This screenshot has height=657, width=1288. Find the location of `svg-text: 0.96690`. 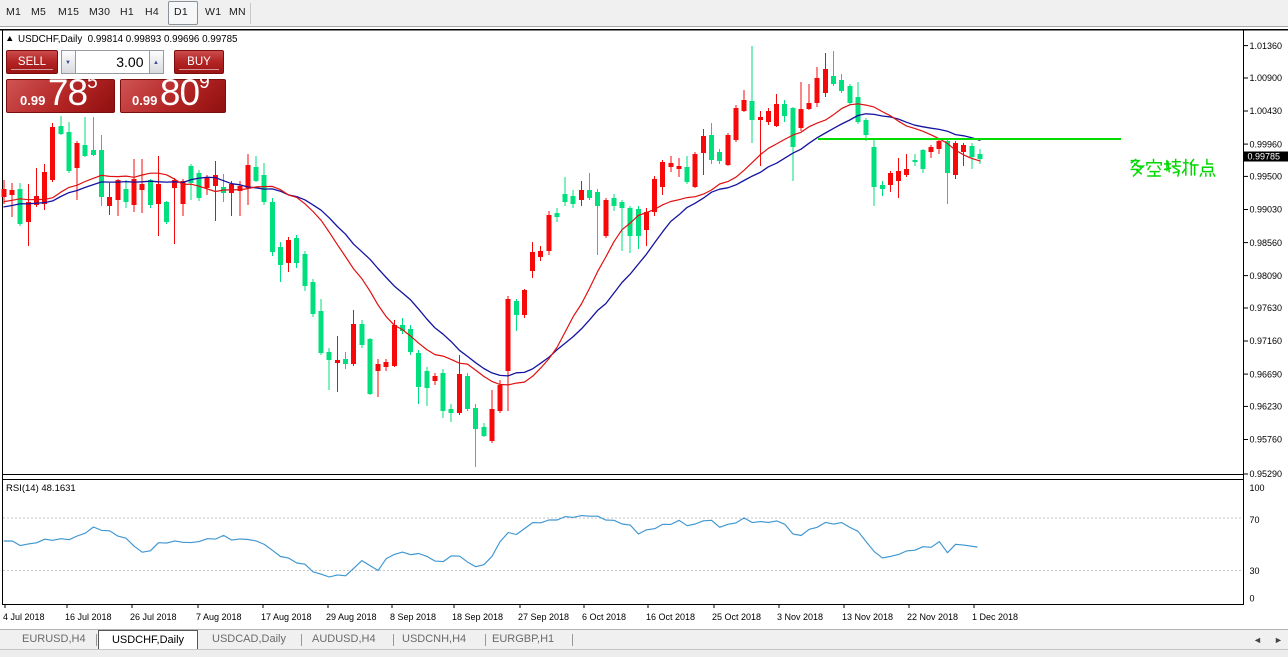

svg-text: 0.96690 is located at coordinates (1266, 374).